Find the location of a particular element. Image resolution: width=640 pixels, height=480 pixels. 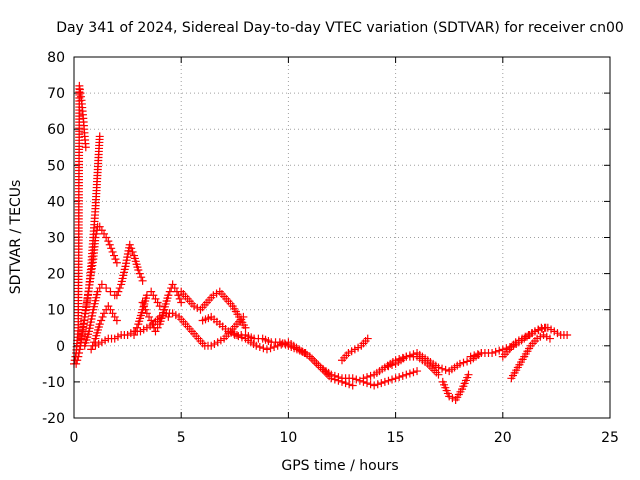

x-tick-label: 25 is located at coordinates (610, 438).